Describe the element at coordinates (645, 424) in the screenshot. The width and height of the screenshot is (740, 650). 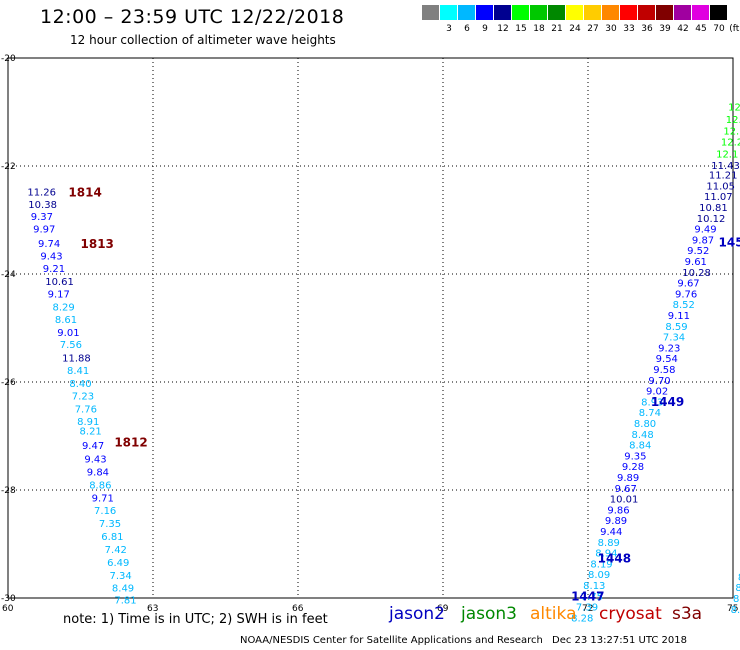
I see `wave-height-value: 8.80` at that location.